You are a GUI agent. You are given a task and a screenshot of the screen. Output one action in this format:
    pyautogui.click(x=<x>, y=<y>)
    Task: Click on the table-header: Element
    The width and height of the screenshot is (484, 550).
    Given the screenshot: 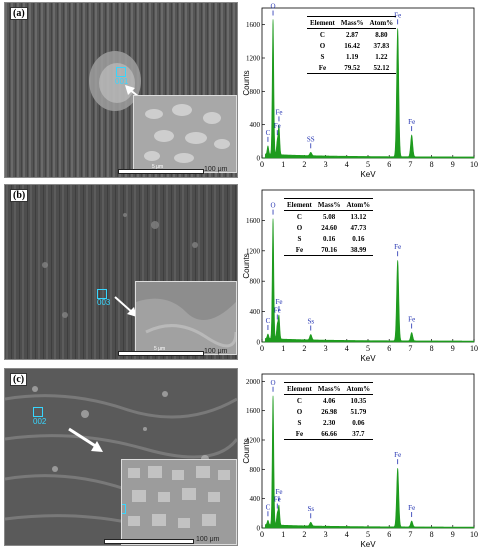 What is the action you would take?
    pyautogui.click(x=322, y=22)
    